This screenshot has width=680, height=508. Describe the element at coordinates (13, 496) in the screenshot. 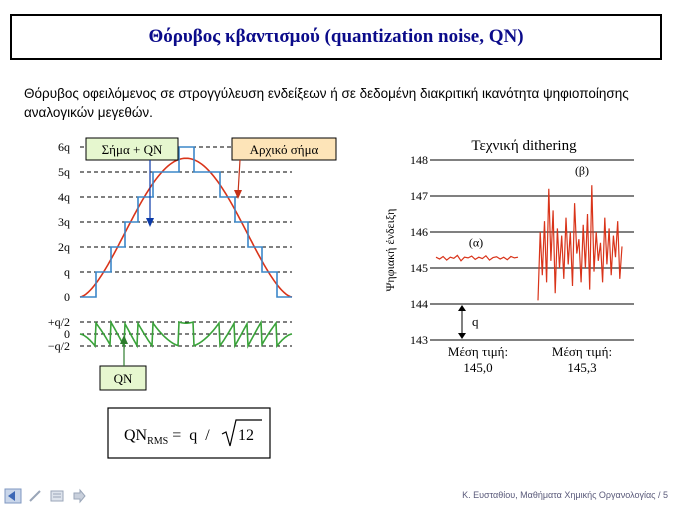

I see `back-arrow-icon` at that location.